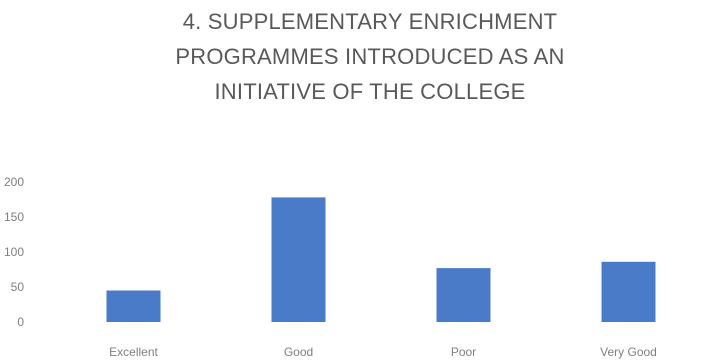 This screenshot has width=722, height=363. I want to click on y-tick-label: 50, so click(18, 287).